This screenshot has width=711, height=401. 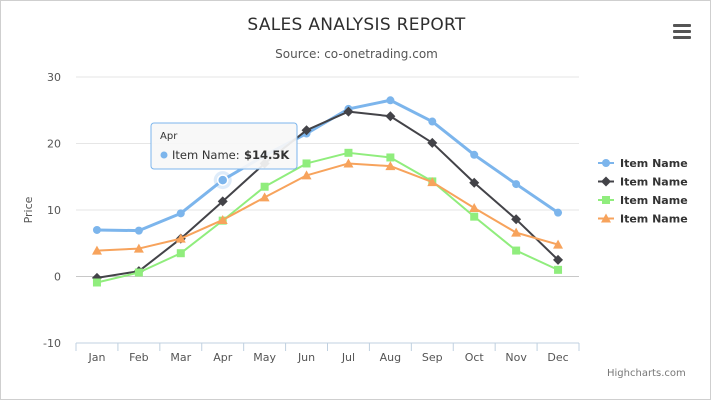 I want to click on x-tick-label: Nov, so click(x=516, y=357).